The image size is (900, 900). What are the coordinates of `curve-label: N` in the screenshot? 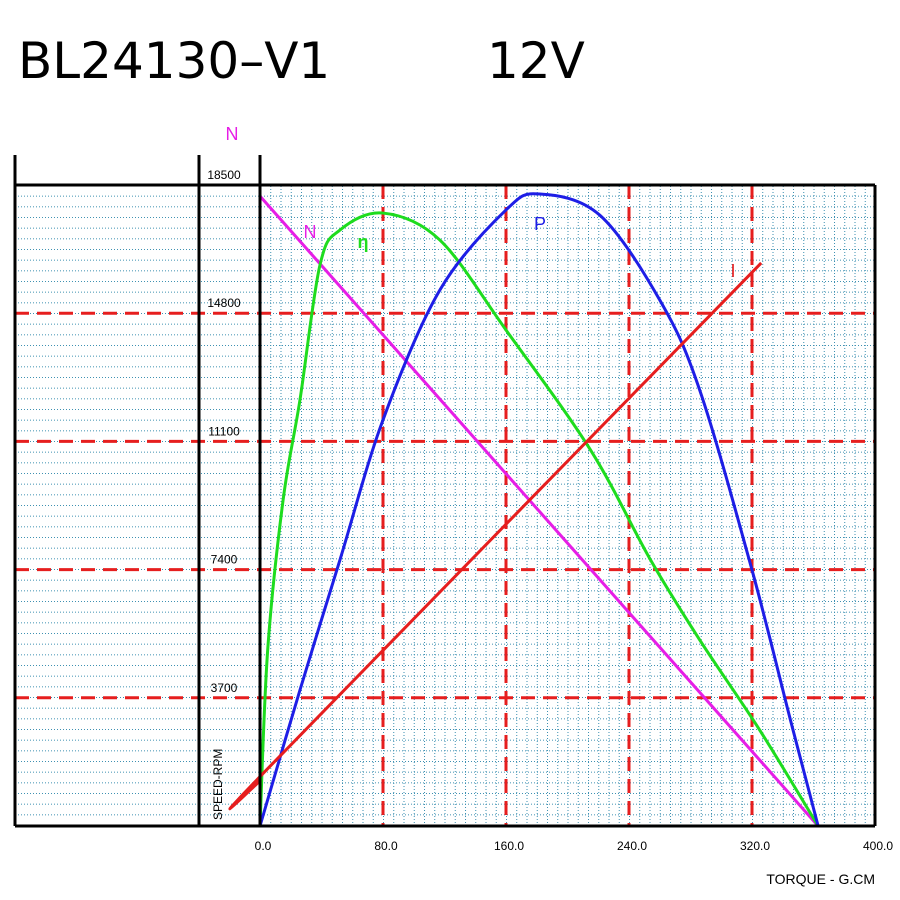 It's located at (310, 232).